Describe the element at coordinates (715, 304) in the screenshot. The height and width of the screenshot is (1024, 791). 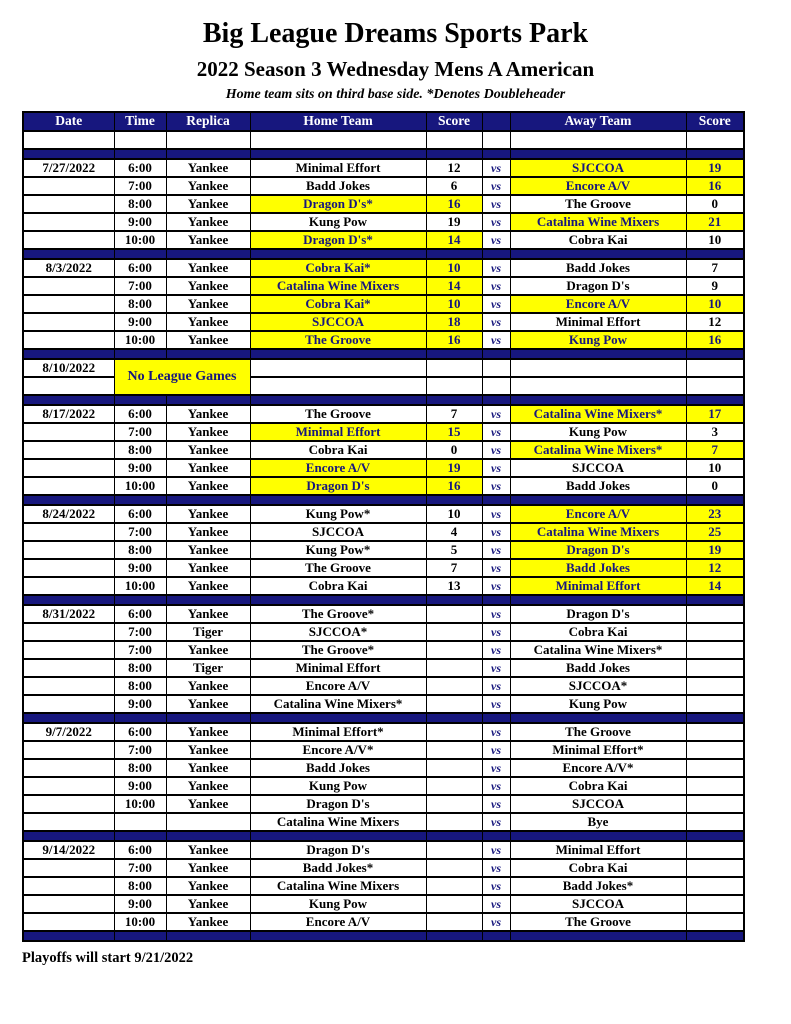
I see `away-score-cell: 10` at that location.